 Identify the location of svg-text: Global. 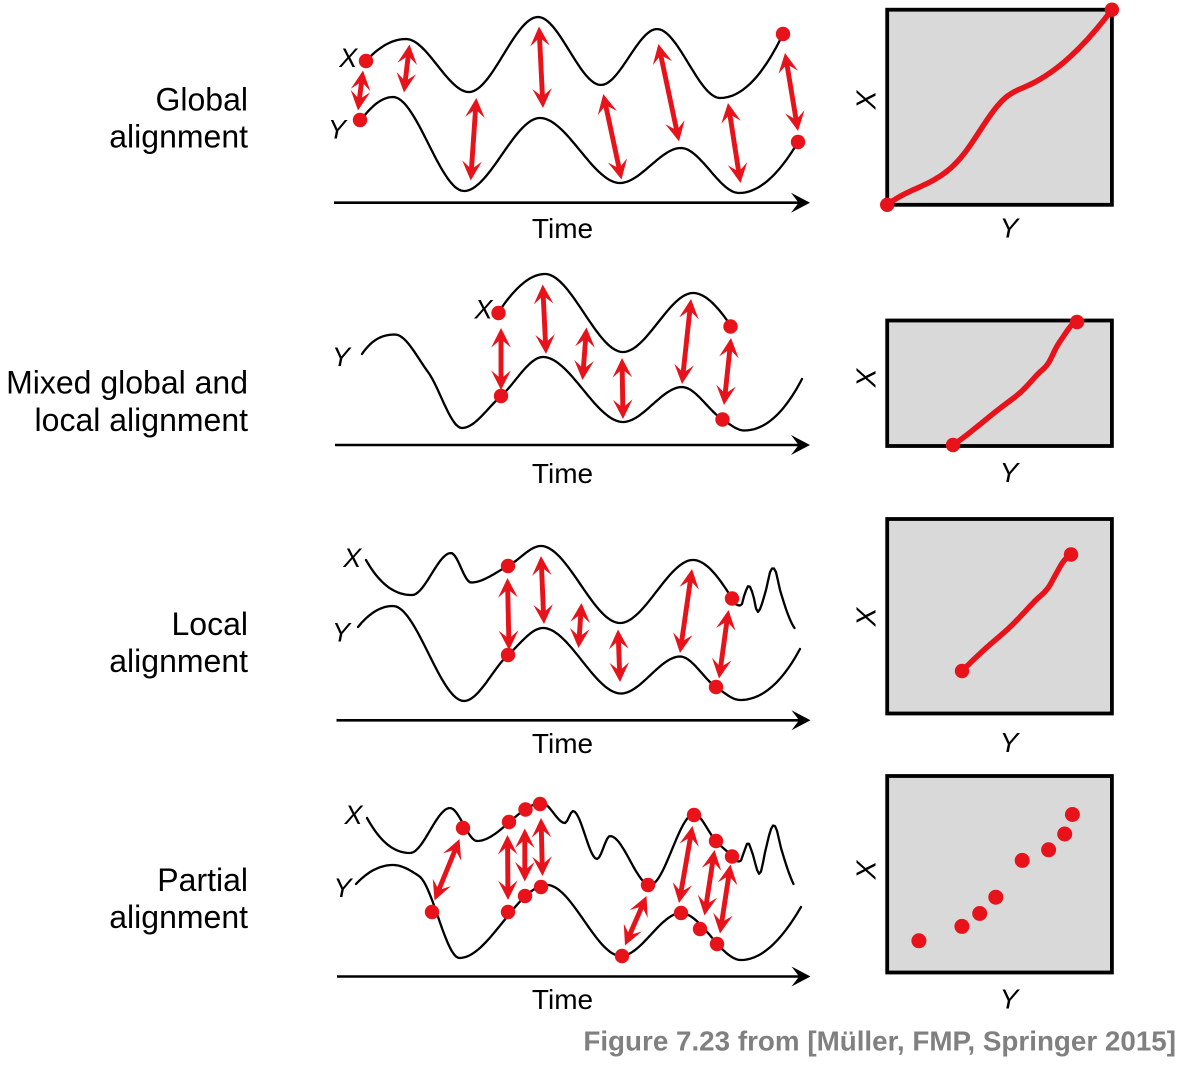
(202, 100).